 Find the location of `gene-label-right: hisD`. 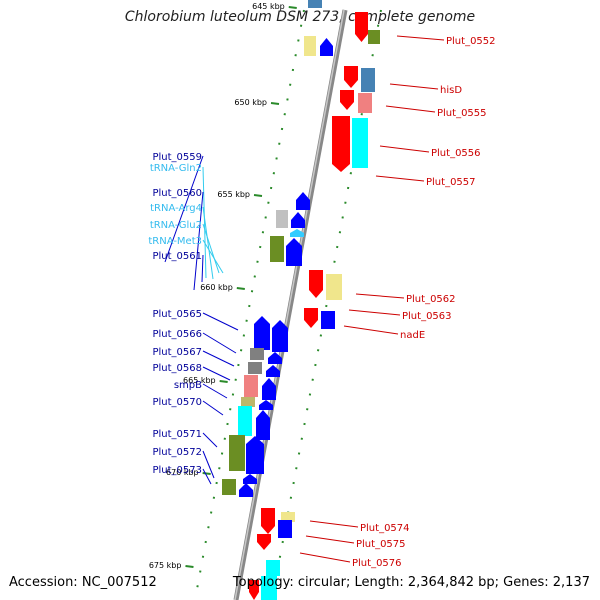

gene-label-right: hisD is located at coordinates (451, 90).